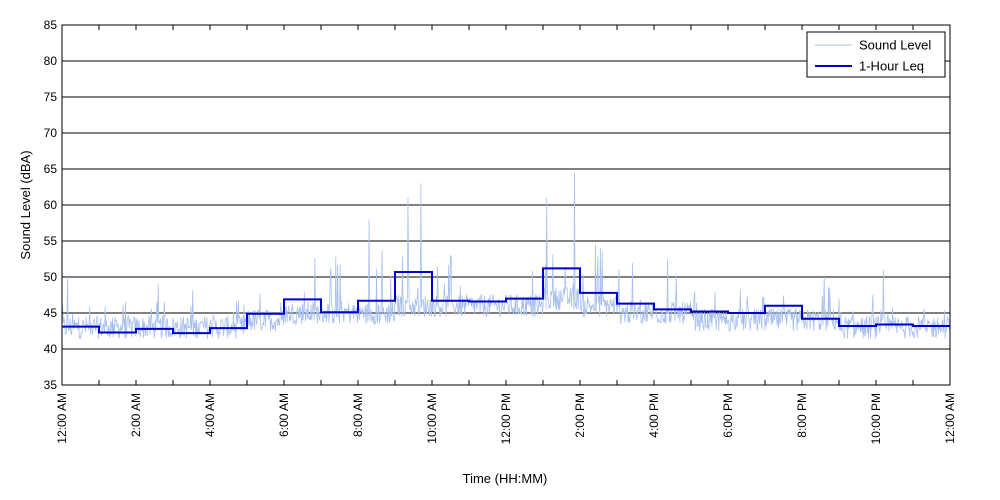 The image size is (1000, 500). What do you see at coordinates (136, 415) in the screenshot?
I see `x-tick-label: 2:00 AM` at bounding box center [136, 415].